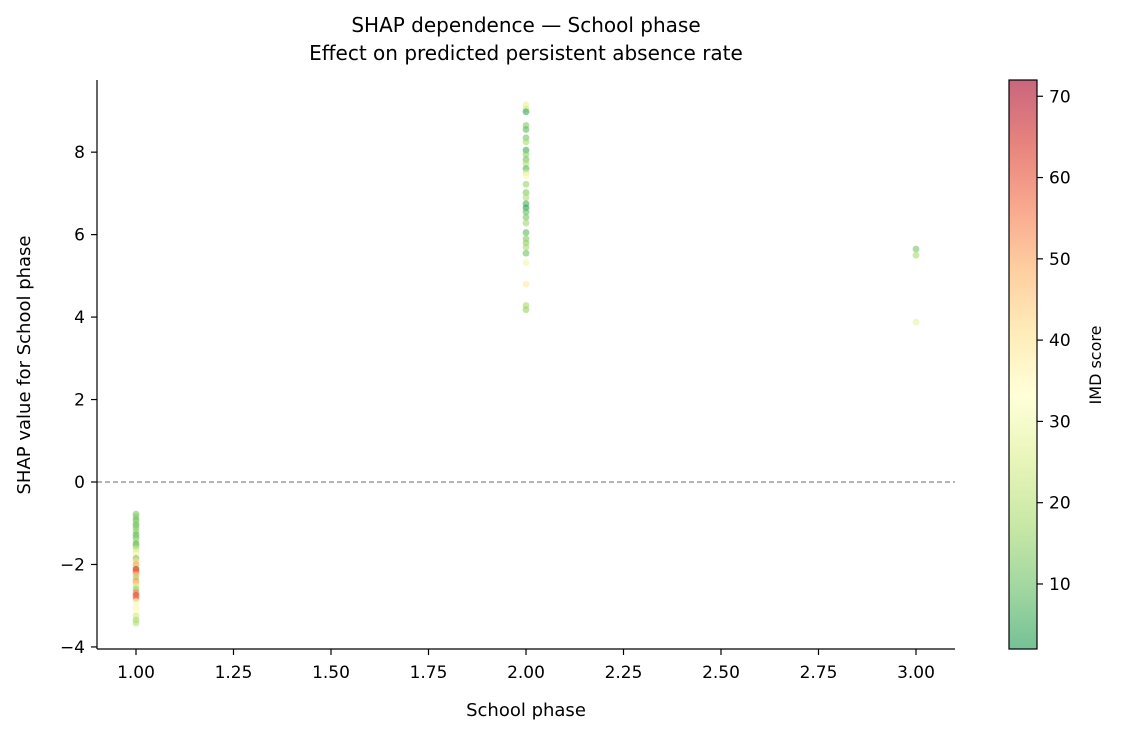  Describe the element at coordinates (1095, 365) in the screenshot. I see `colorbar-label: IMD score` at that location.